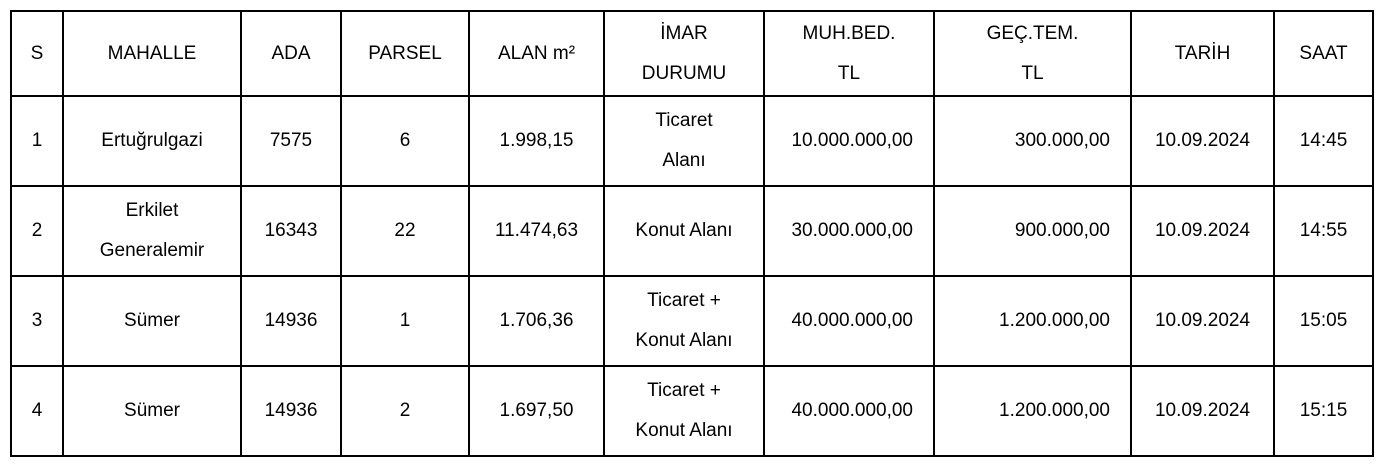 This screenshot has height=464, width=1380. Describe the element at coordinates (291, 231) in the screenshot. I see `cell-ada: 16343` at that location.